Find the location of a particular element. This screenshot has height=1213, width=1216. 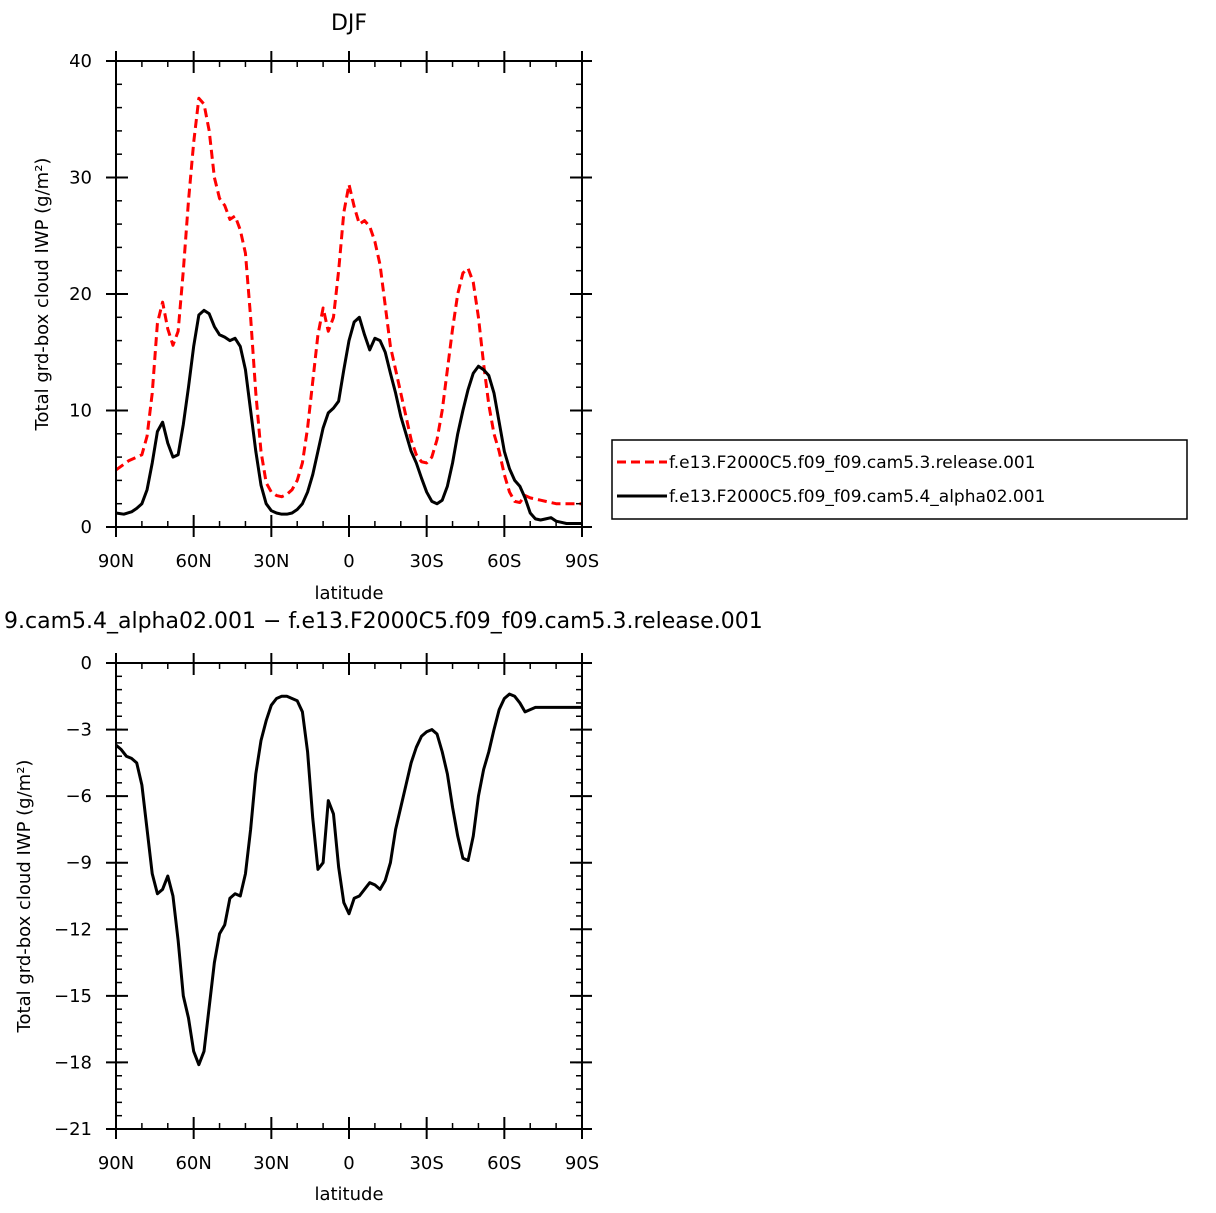

bottom-x-axis-label: latitude is located at coordinates (348, 1194).